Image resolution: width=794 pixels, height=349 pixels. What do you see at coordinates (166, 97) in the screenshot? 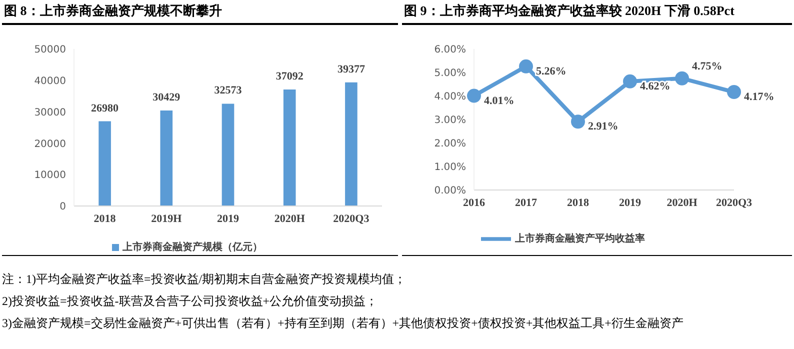
I see `data-label: 30429` at bounding box center [166, 97].